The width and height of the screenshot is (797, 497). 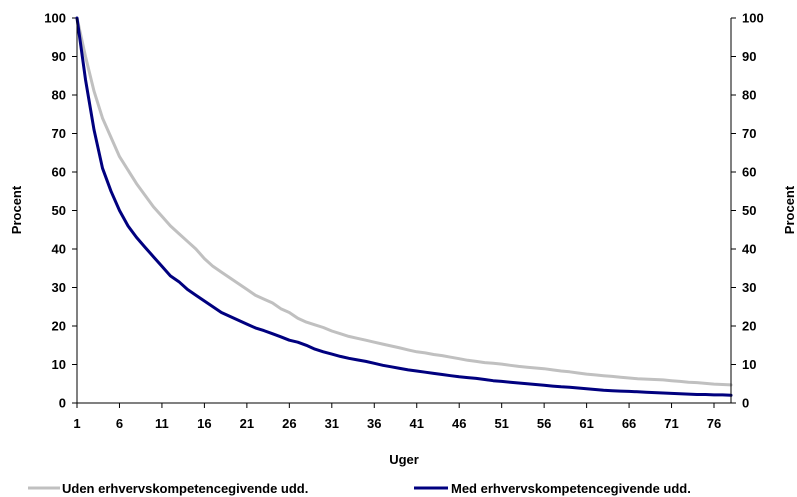 I want to click on x-tick-label: 1, so click(x=76, y=423).